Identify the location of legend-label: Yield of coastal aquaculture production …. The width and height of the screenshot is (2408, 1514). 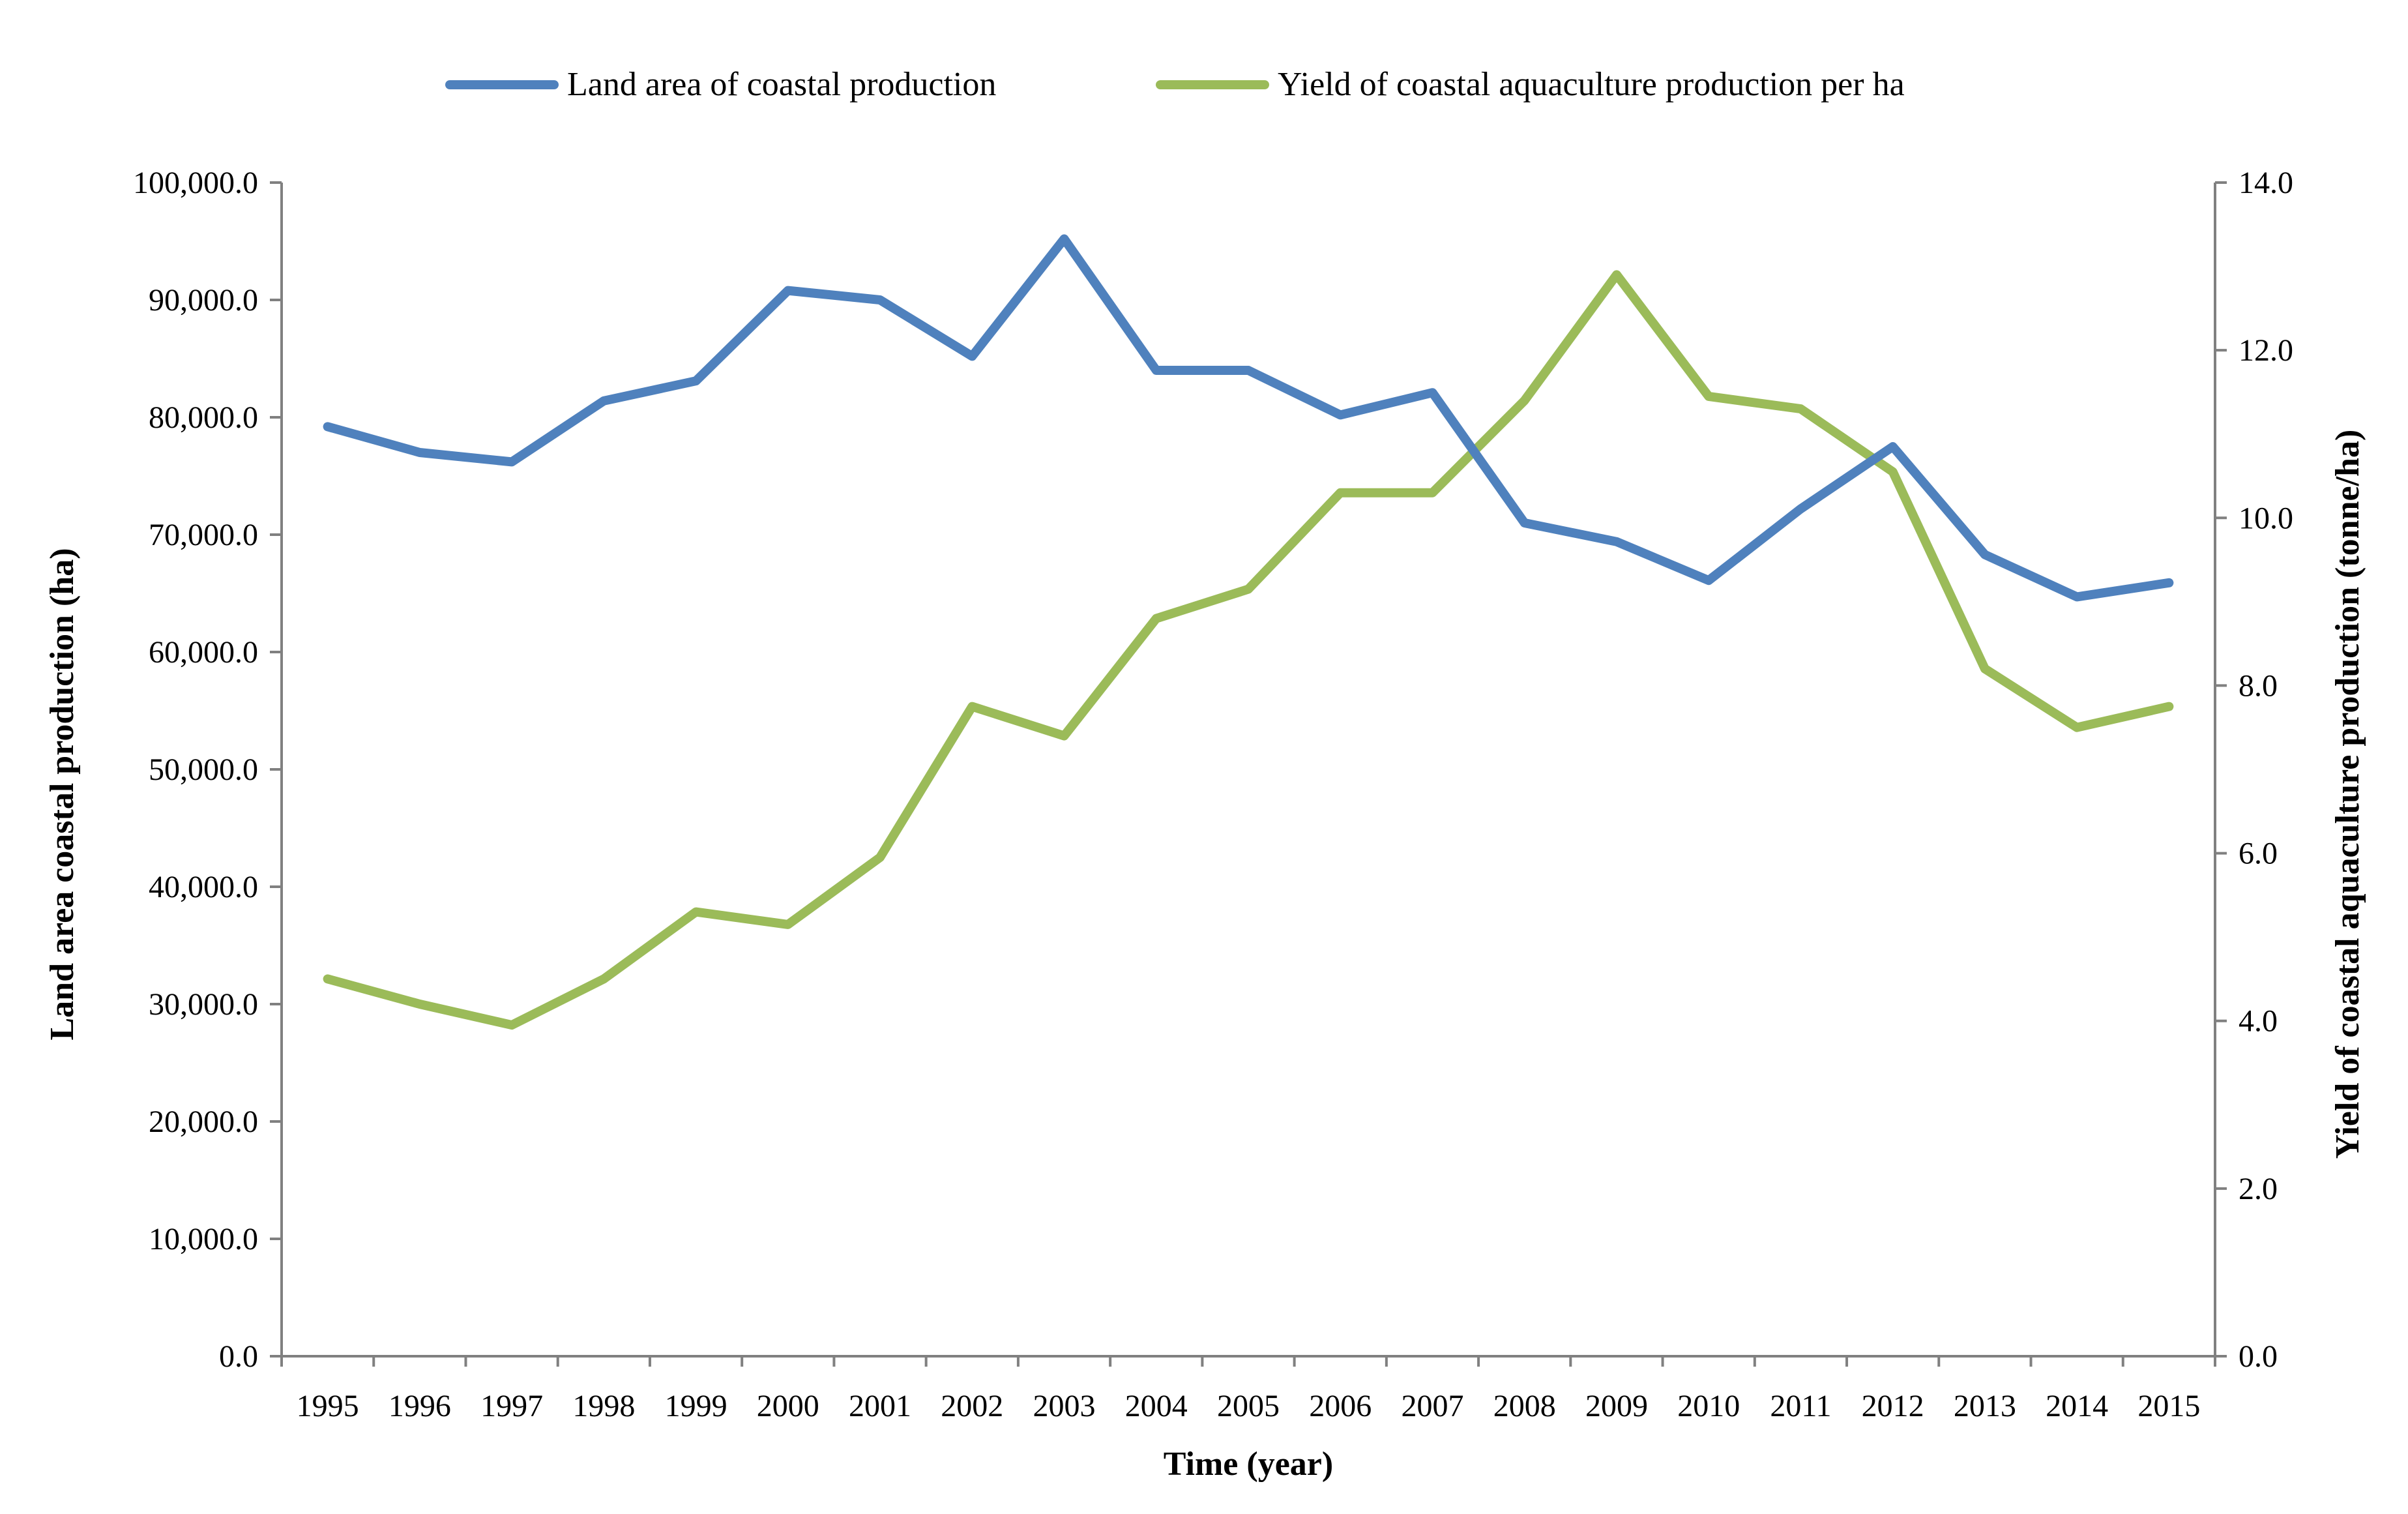
(1591, 85).